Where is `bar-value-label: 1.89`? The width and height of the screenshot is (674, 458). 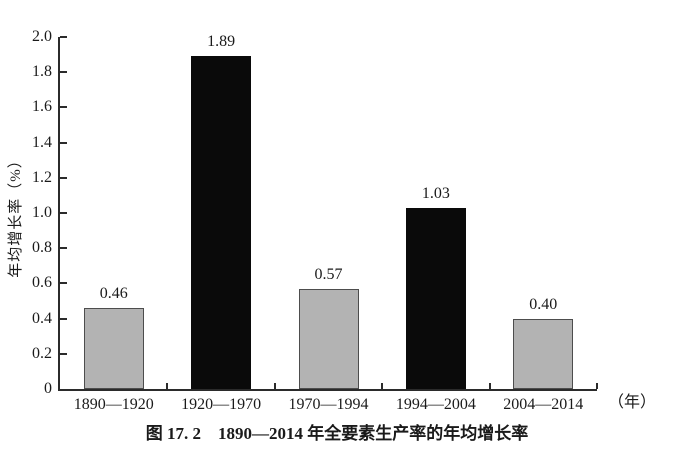
bar-value-label: 1.89 is located at coordinates (221, 42).